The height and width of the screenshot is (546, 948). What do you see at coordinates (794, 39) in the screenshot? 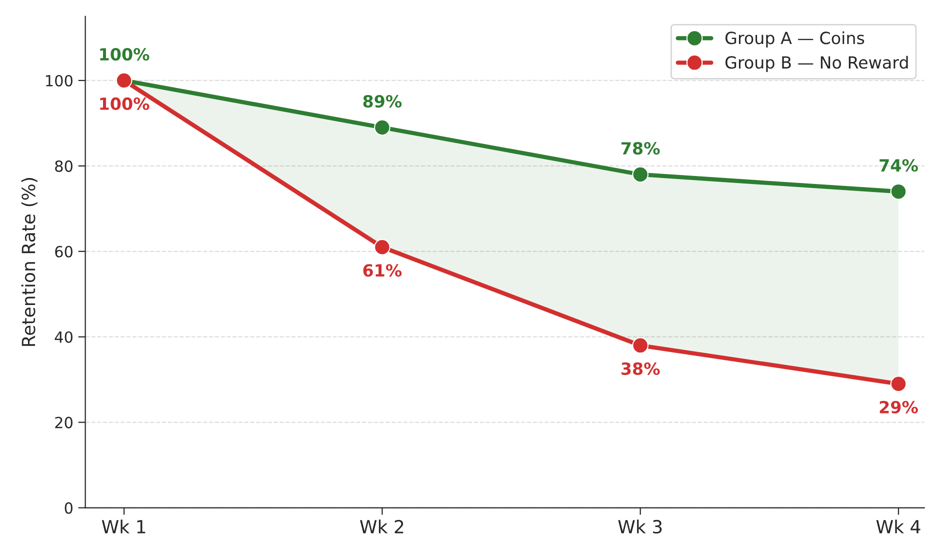
I see `legend-label: Group A — Coins` at bounding box center [794, 39].